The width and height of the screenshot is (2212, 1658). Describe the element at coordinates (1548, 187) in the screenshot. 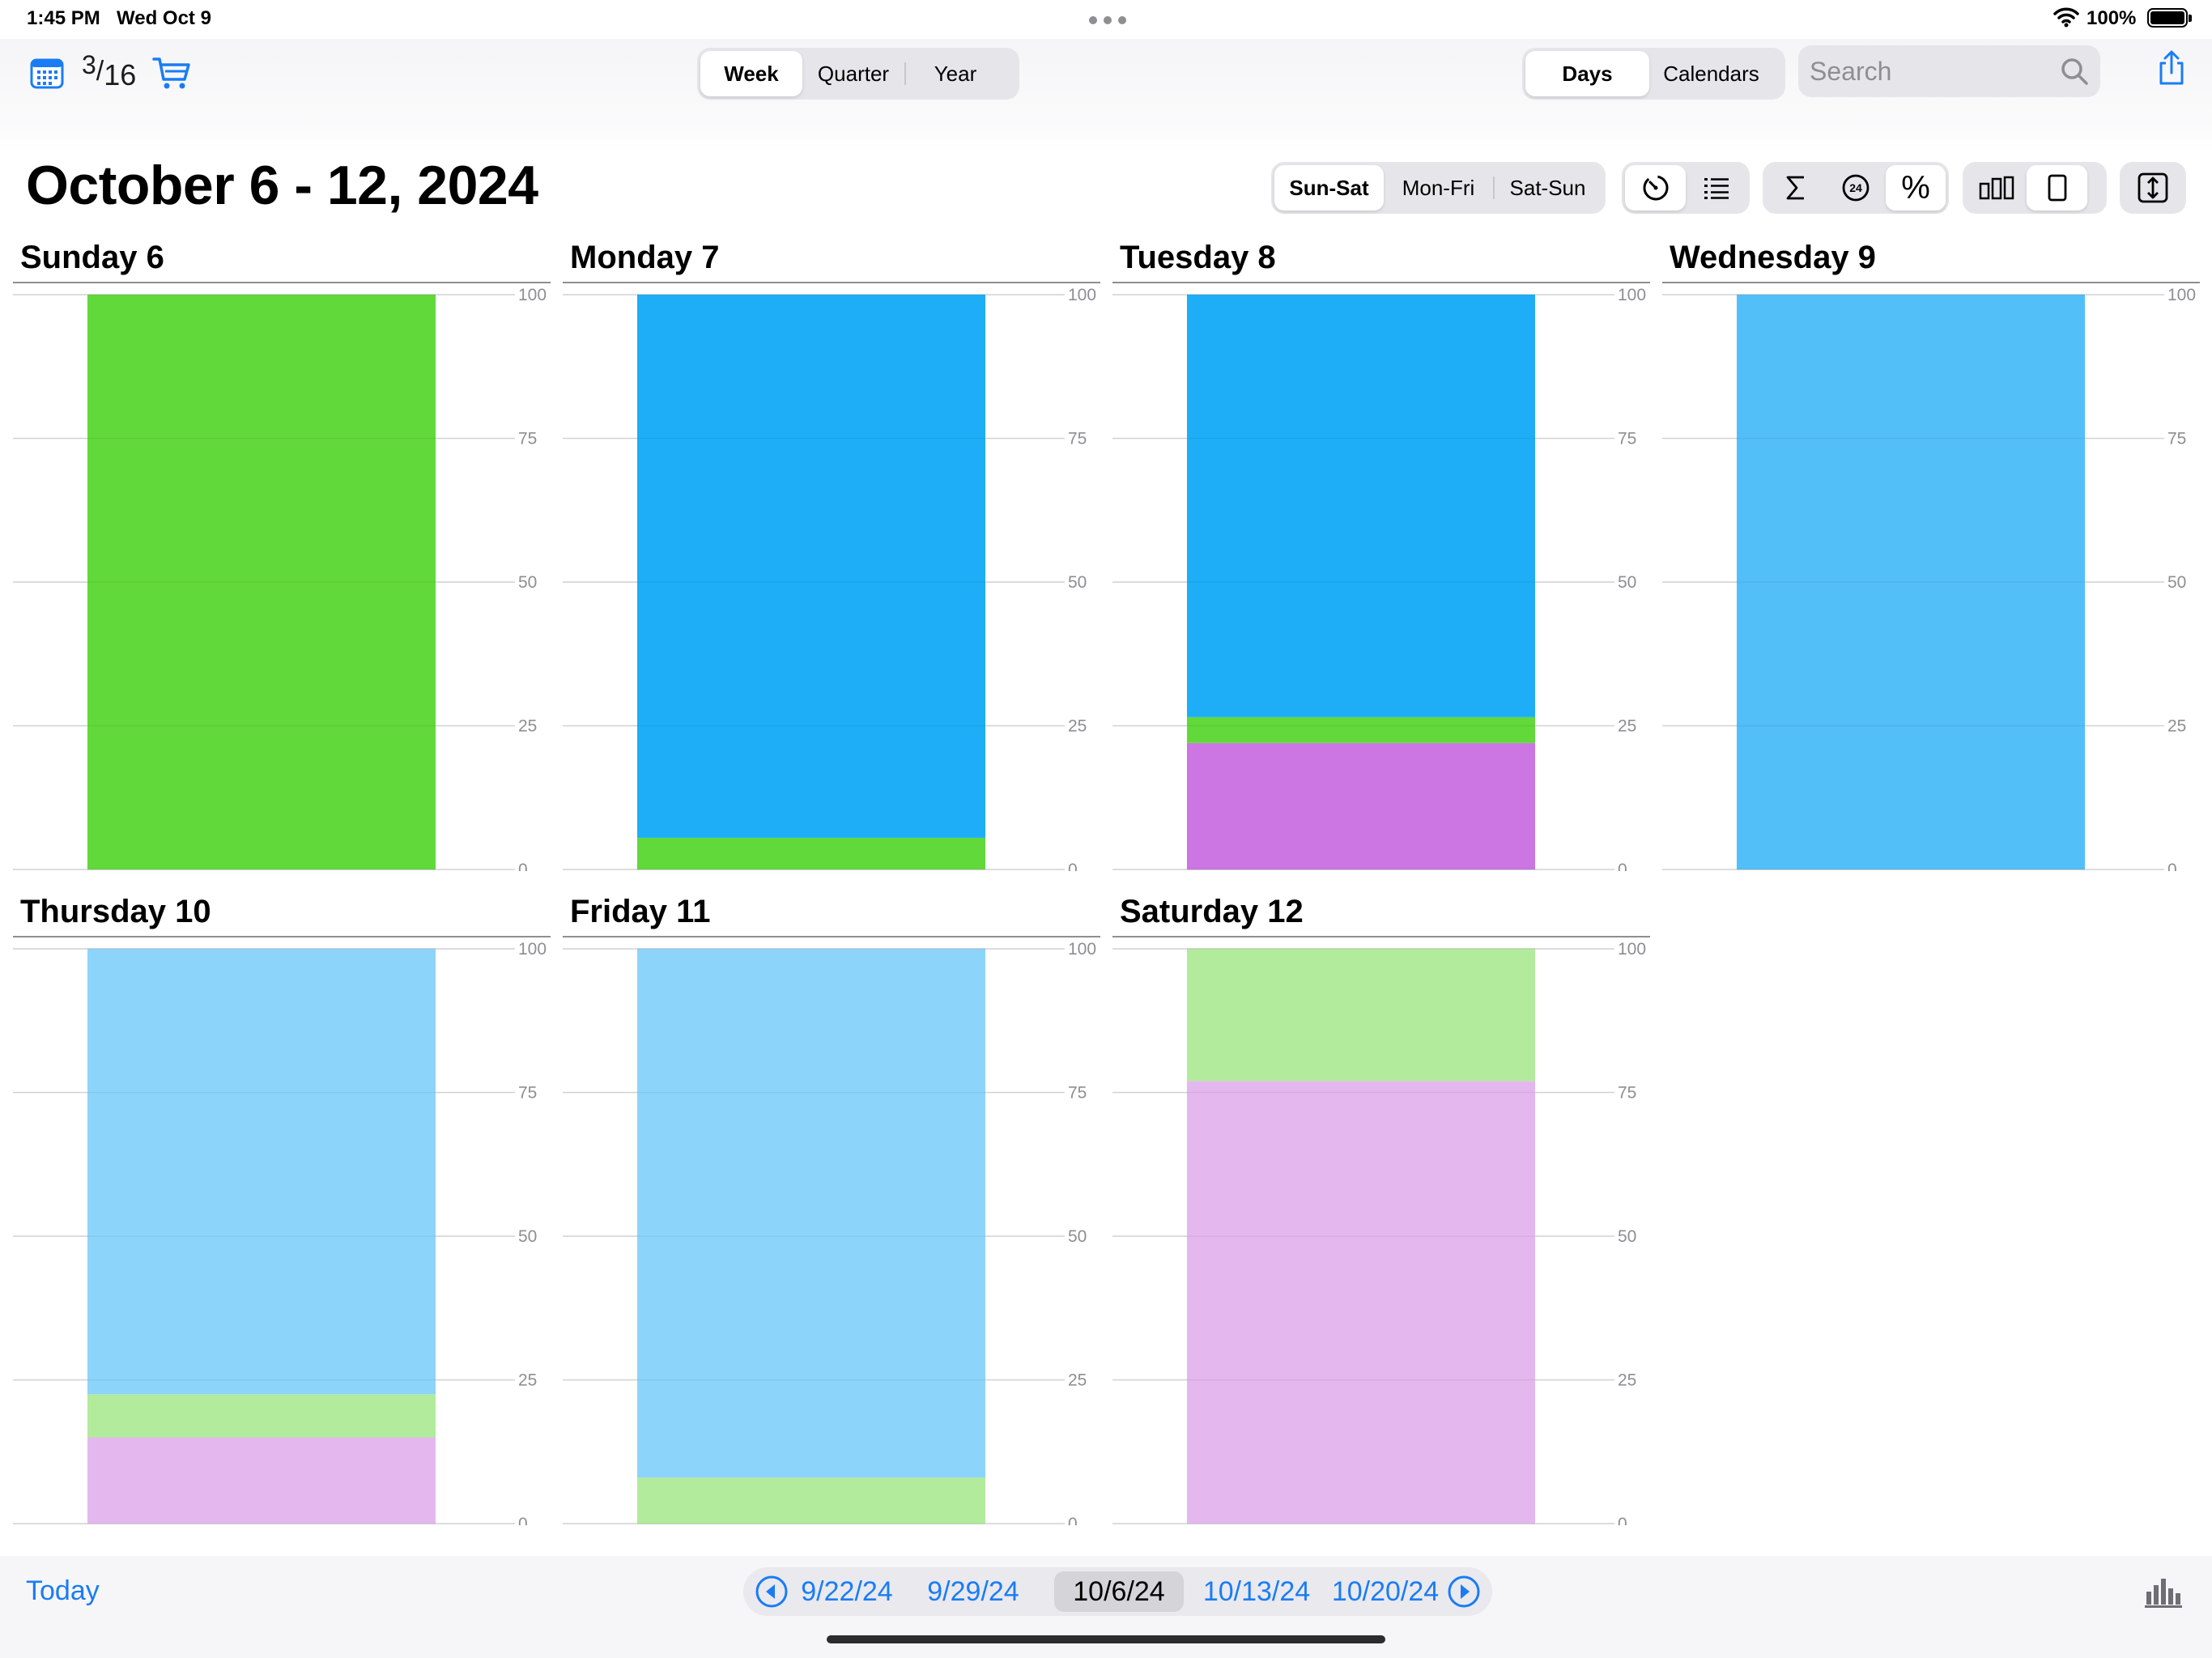

I see `filter-sat-sun: Sat-Sun` at that location.